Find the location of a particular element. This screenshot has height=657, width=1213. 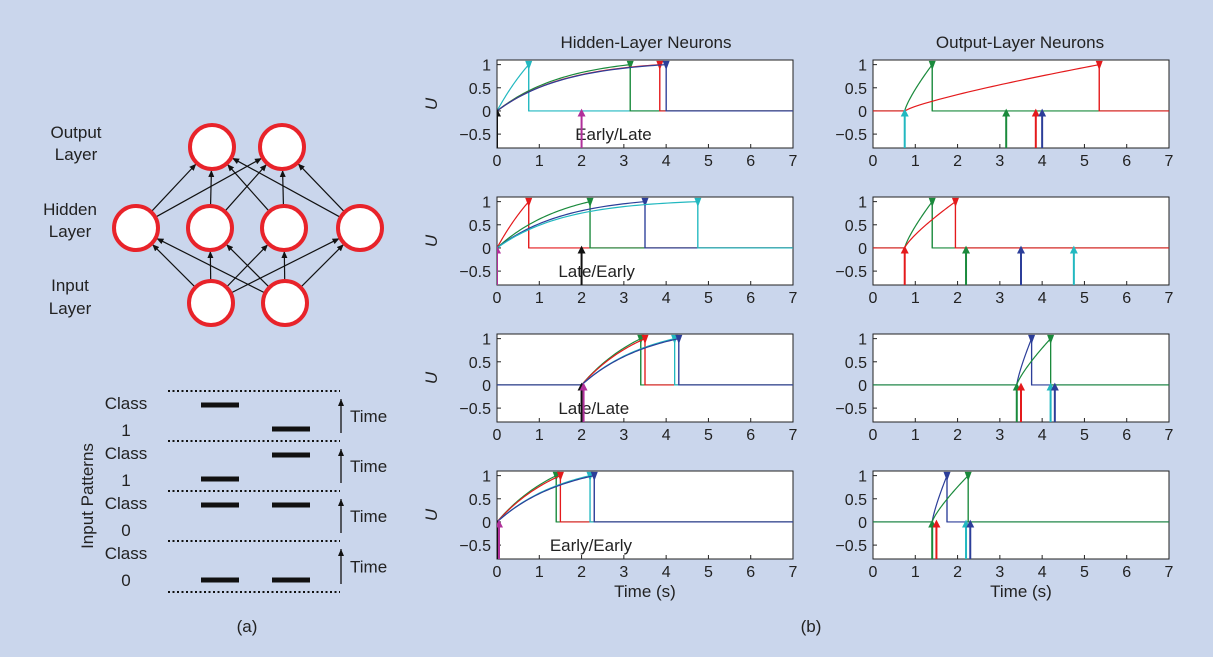

output-neuron is located at coordinates (282, 147).